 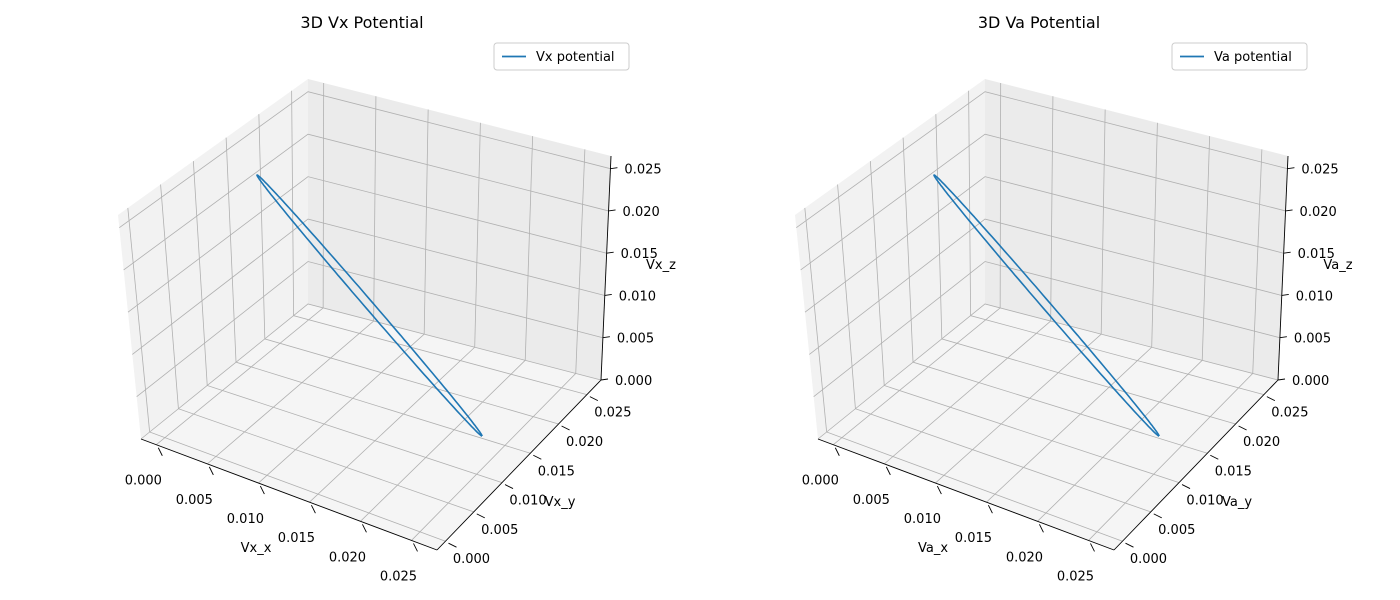 I want to click on chart-title: 3D Vx Potential, so click(x=361, y=22).